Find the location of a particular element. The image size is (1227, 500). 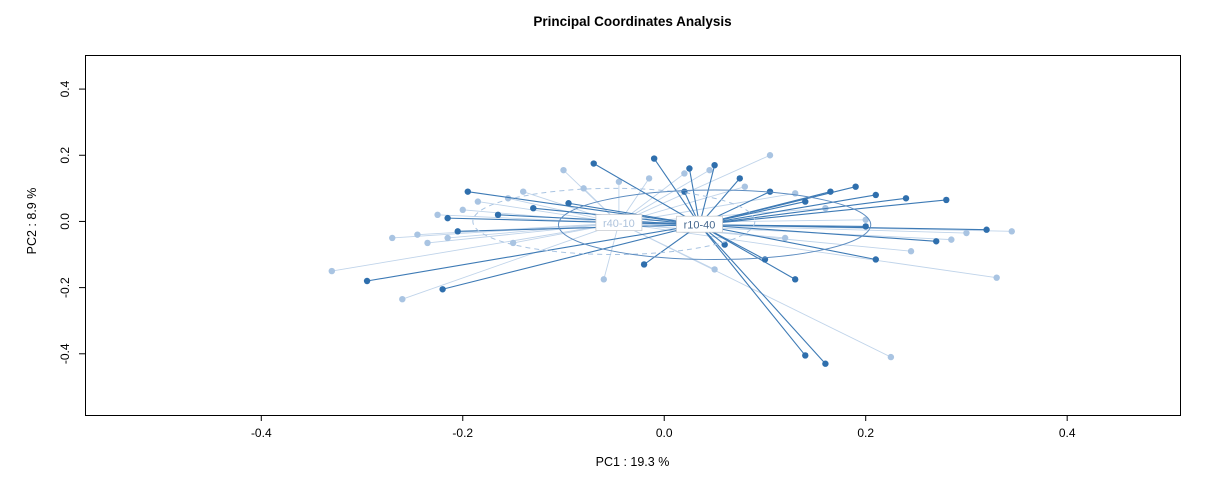

centroid-label: r40-10 is located at coordinates (619, 224).